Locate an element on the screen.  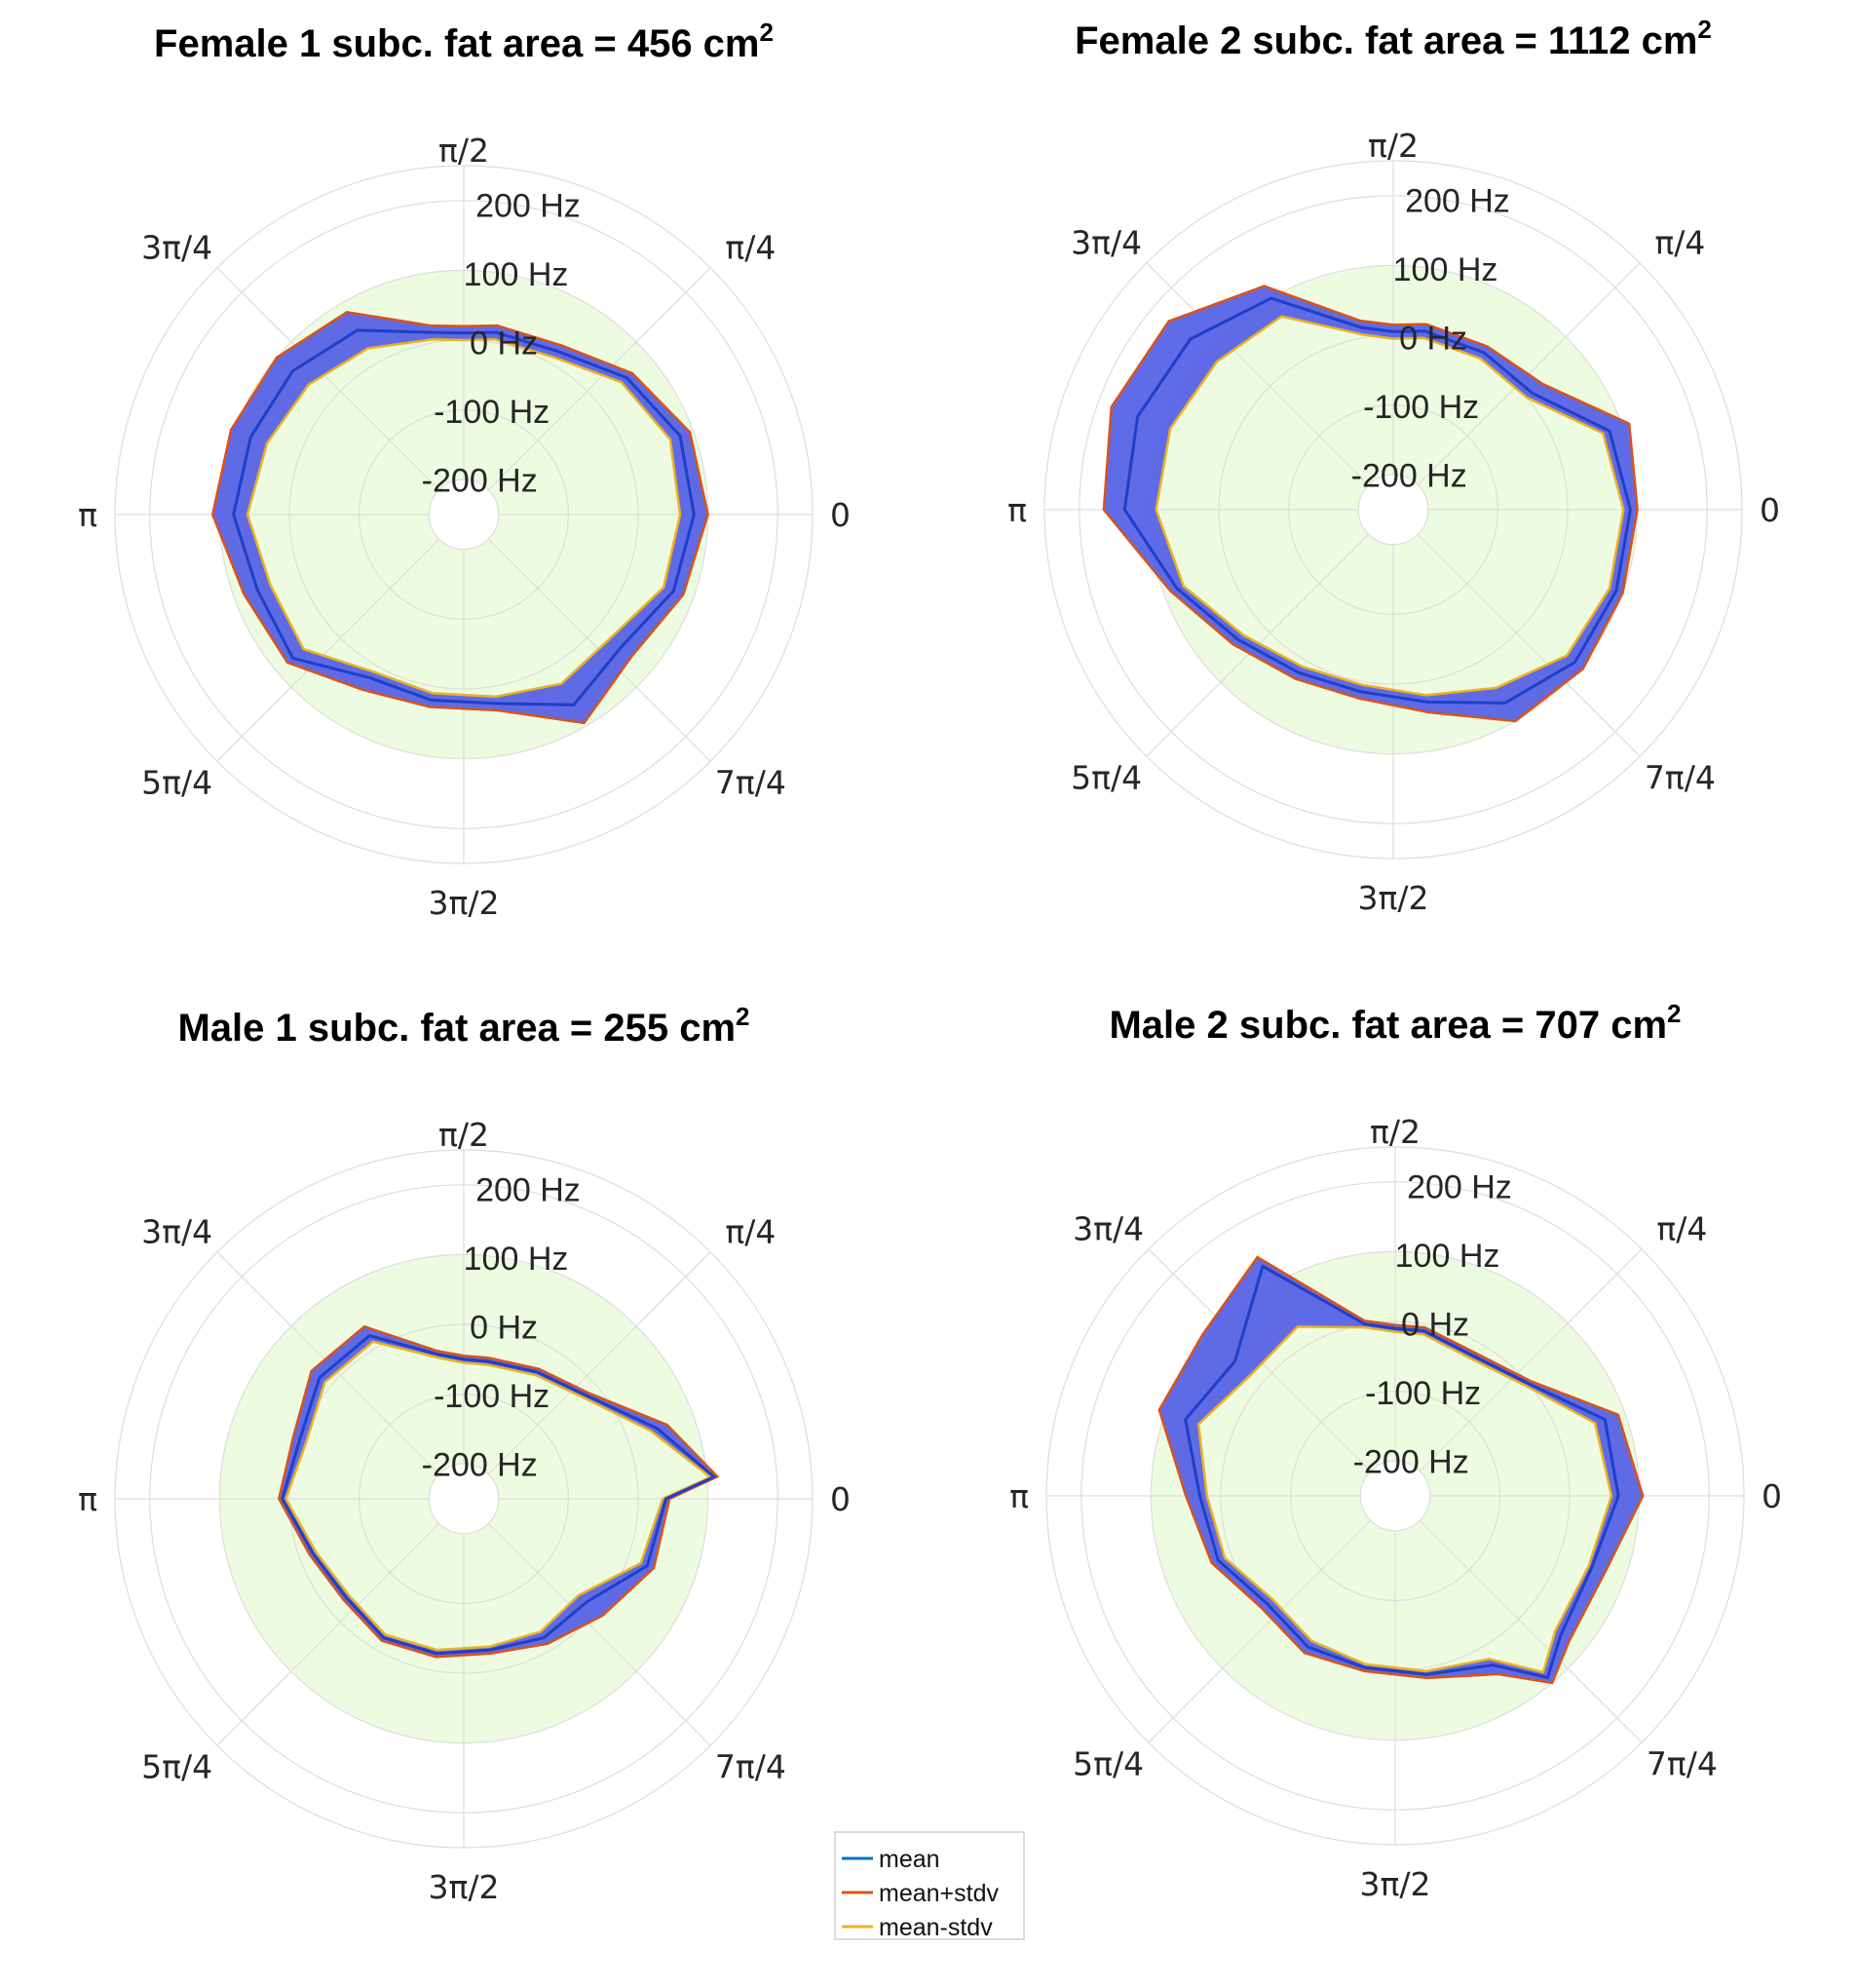
chart-title-main: Female 2 subc. fat area = 1112 cm is located at coordinates (1386, 41).